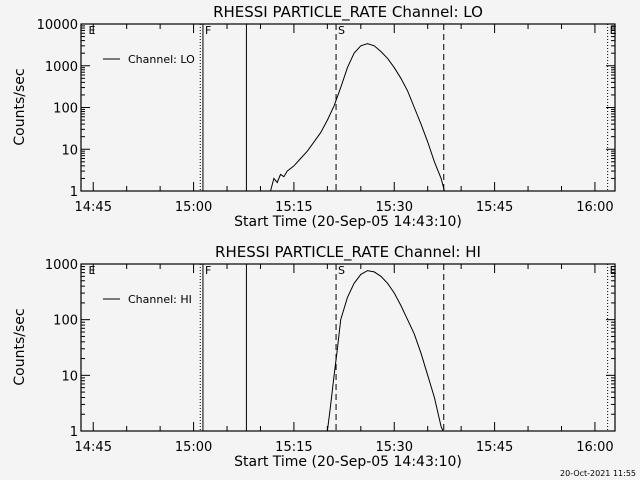  Describe the element at coordinates (20, 106) in the screenshot. I see `y-axis-label-lo: Counts/sec` at that location.